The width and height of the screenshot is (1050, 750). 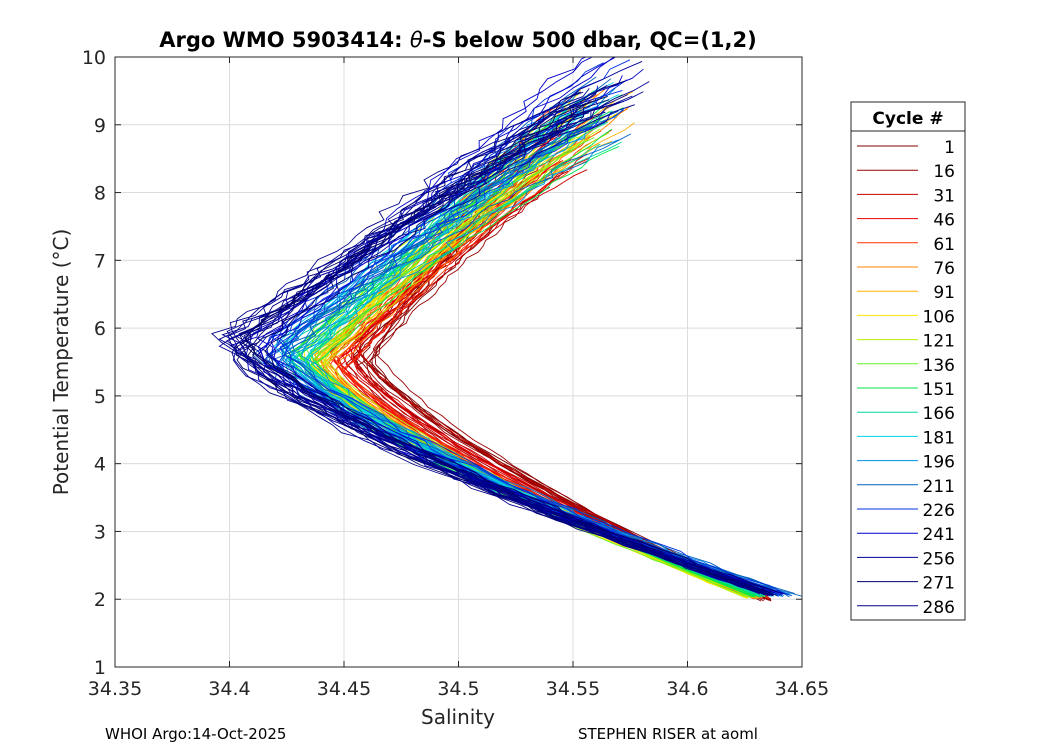 I want to click on legend-label: 151, so click(x=939, y=390).